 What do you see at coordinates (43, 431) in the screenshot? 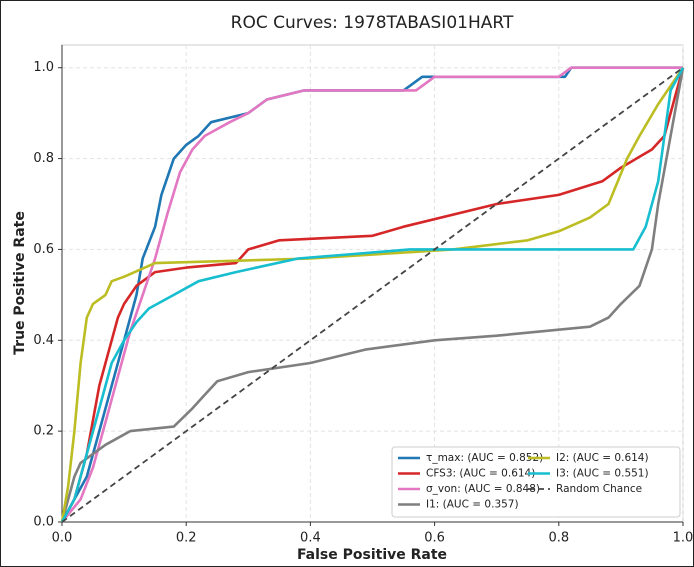
I see `y-tick-label: 0.2` at bounding box center [43, 431].